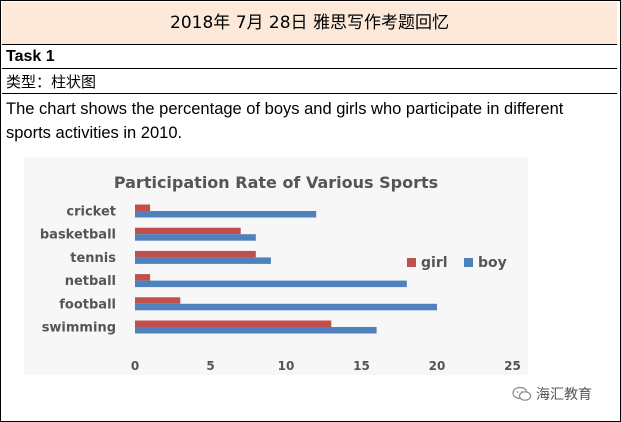 Image resolution: width=621 pixels, height=422 pixels. I want to click on x-tick-label: 15, so click(361, 366).